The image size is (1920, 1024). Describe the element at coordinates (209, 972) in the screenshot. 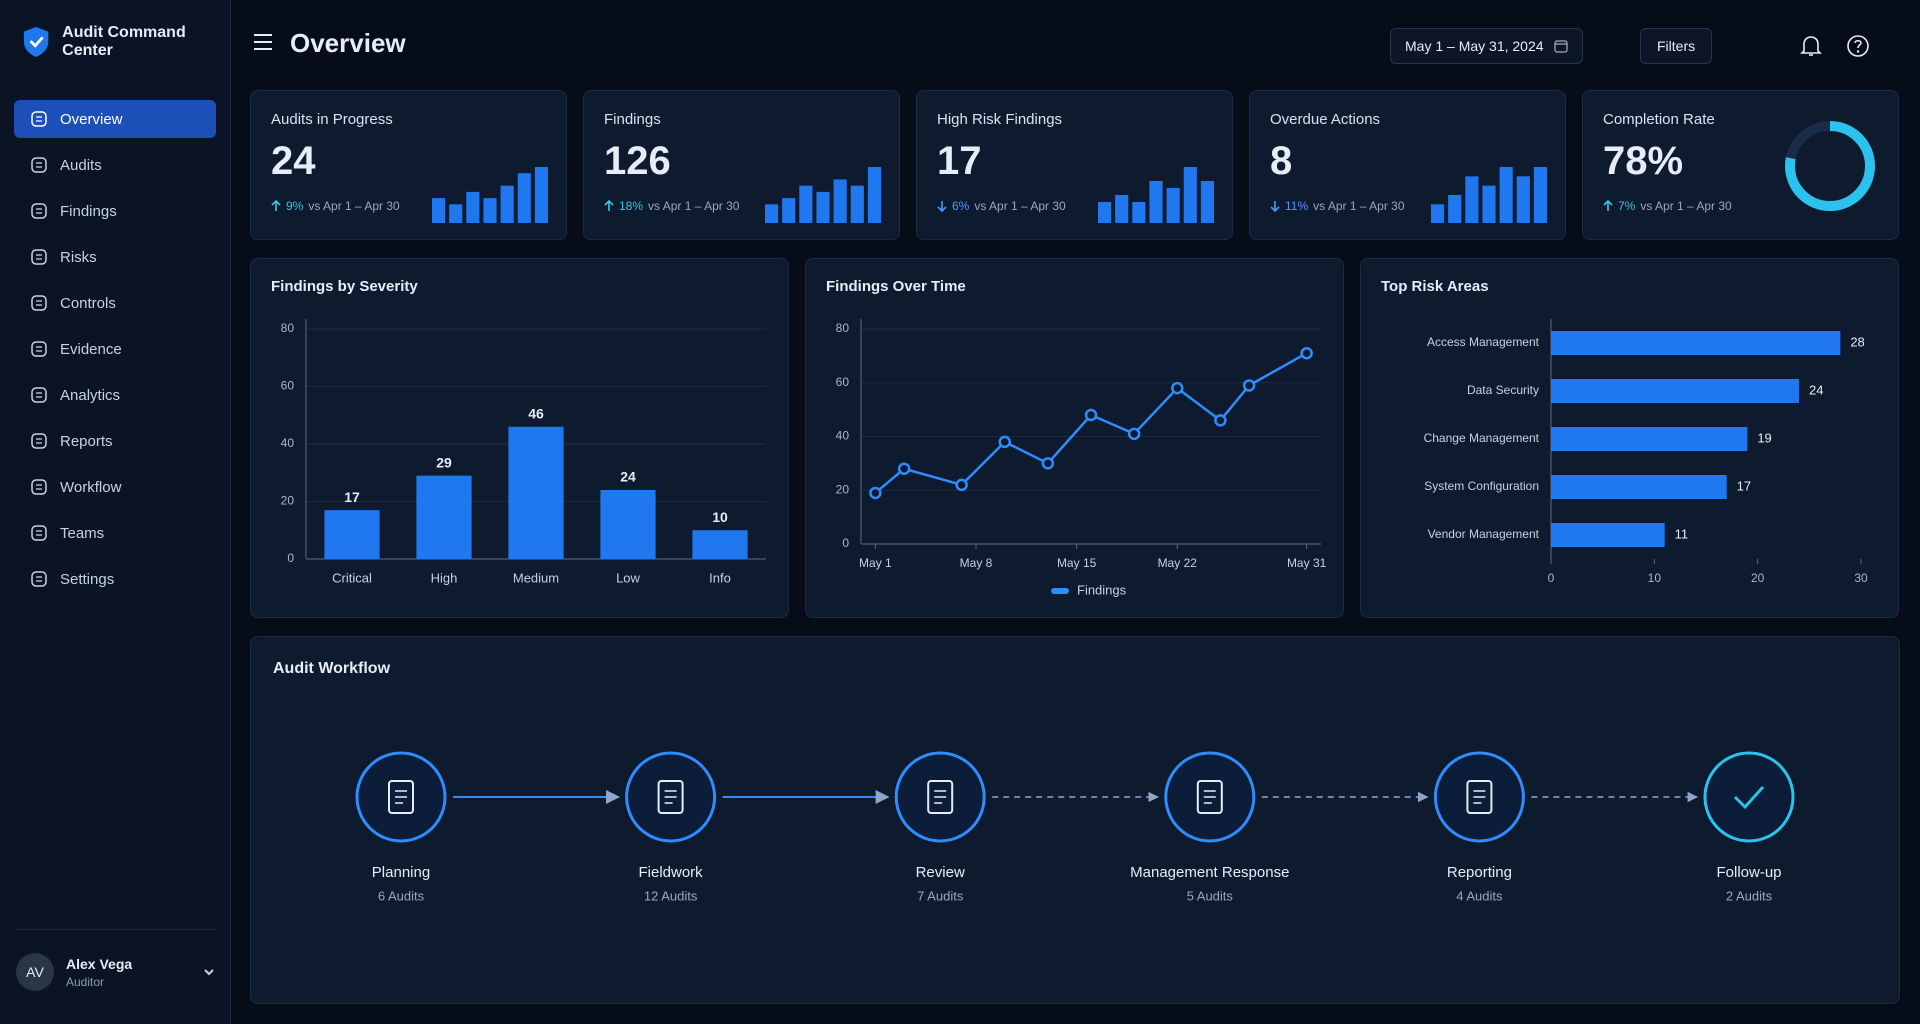

I see `chevron` at that location.